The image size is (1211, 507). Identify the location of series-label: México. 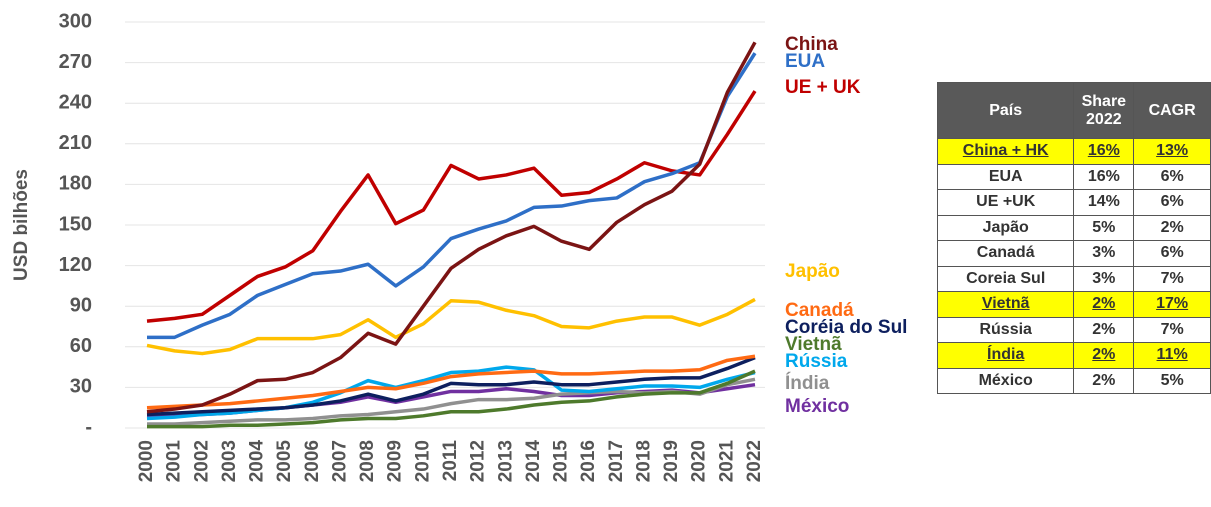
(817, 406).